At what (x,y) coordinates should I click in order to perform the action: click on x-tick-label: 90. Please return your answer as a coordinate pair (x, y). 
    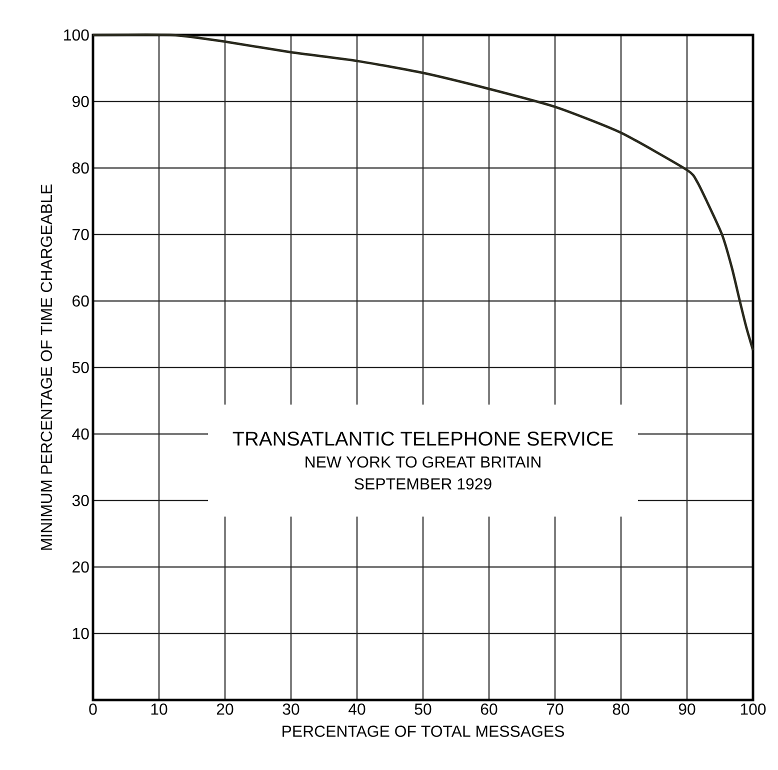
    Looking at the image, I should click on (687, 709).